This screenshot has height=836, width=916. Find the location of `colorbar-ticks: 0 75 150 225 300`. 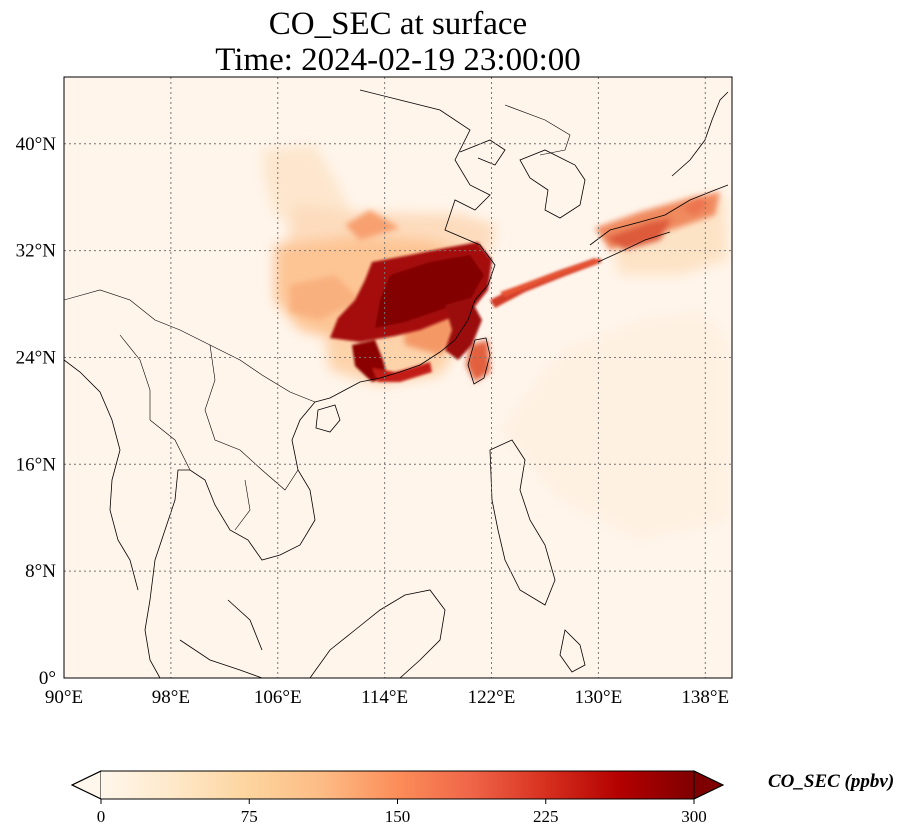

colorbar-ticks: 0 75 150 225 300 is located at coordinates (402, 812).